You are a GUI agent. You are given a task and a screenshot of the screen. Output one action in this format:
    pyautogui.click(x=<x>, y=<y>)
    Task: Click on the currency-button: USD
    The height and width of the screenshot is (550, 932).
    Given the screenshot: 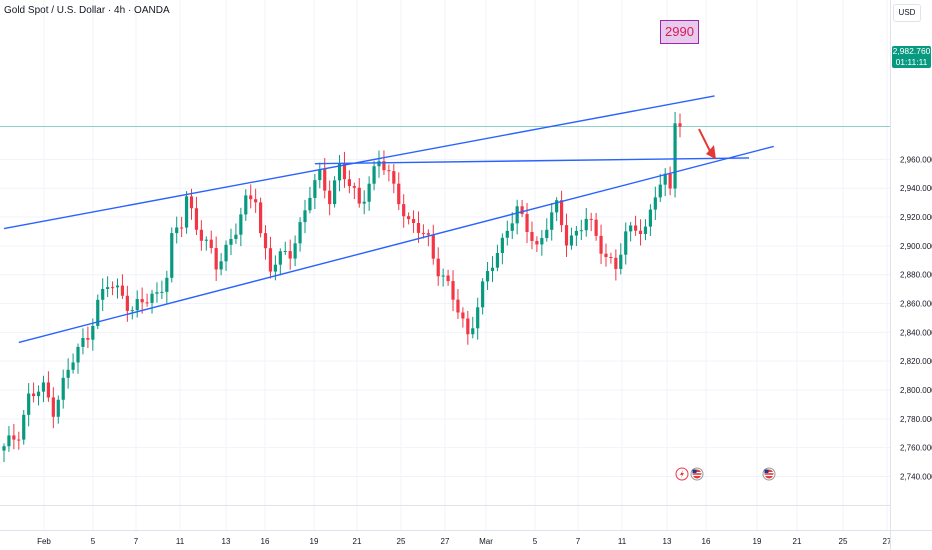 What is the action you would take?
    pyautogui.click(x=907, y=13)
    